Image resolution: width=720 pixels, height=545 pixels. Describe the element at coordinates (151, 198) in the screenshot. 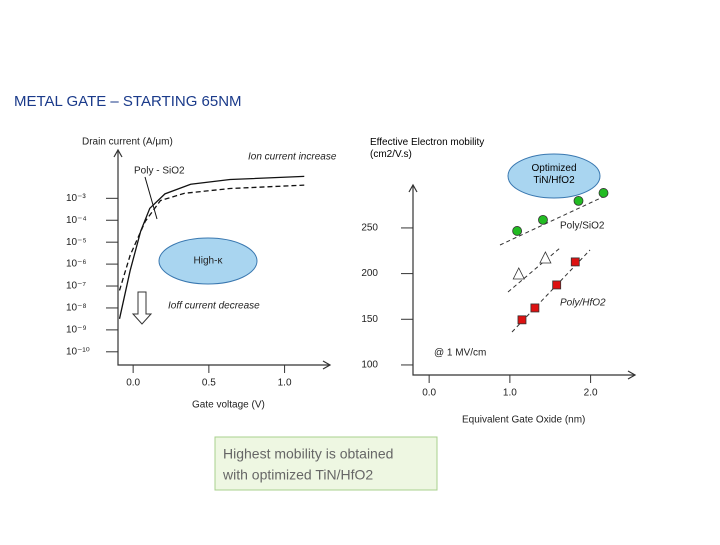

I see `pointer` at that location.